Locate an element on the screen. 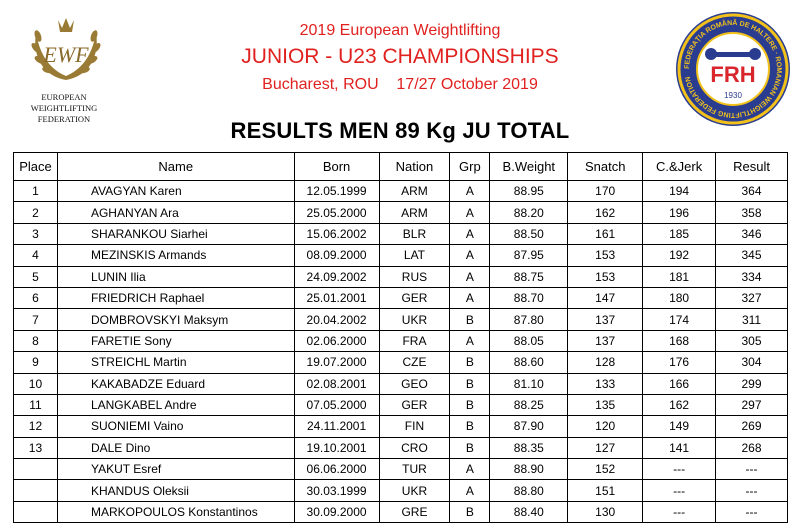 This screenshot has width=800, height=531. cell-name: AVAGYAN Karen is located at coordinates (175, 191).